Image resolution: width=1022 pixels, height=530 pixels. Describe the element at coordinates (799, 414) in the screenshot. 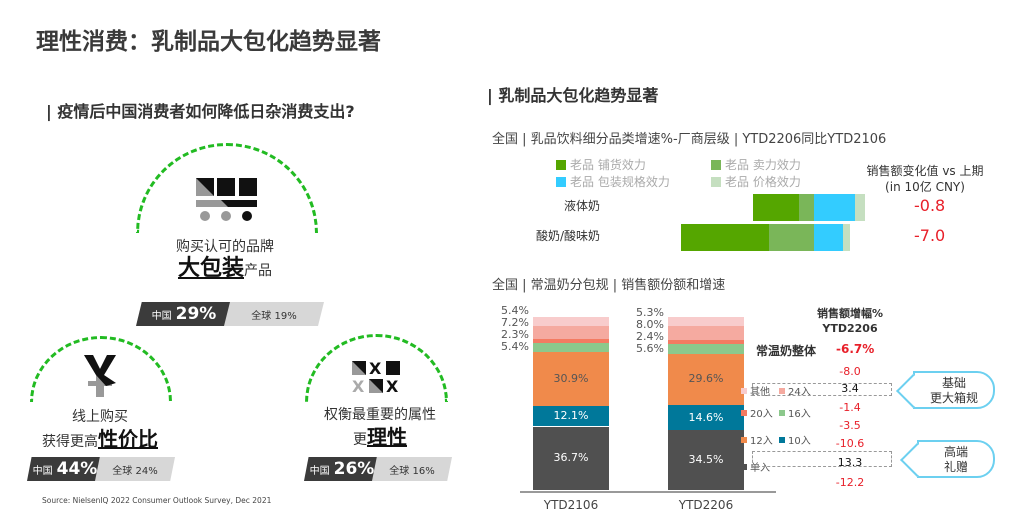

I see `legend-label: 16入` at that location.